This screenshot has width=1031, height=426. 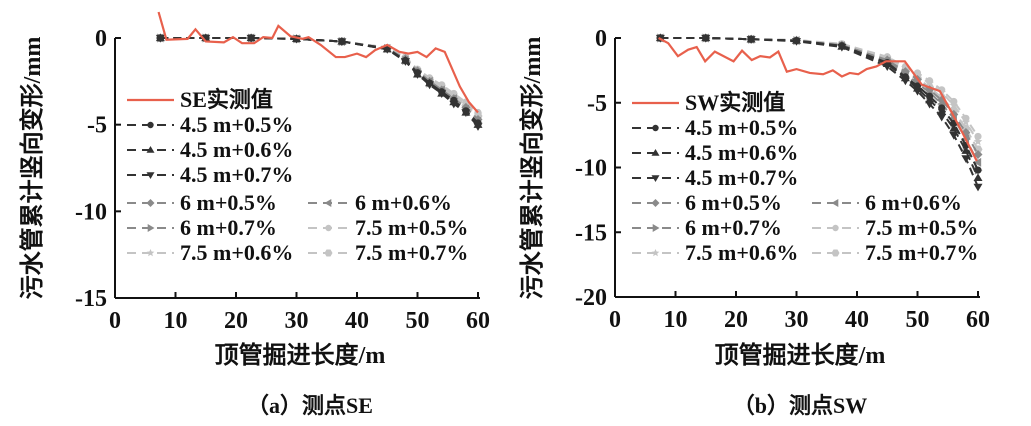 I want to click on chart-caption: （b）测点SW, so click(x=800, y=405).